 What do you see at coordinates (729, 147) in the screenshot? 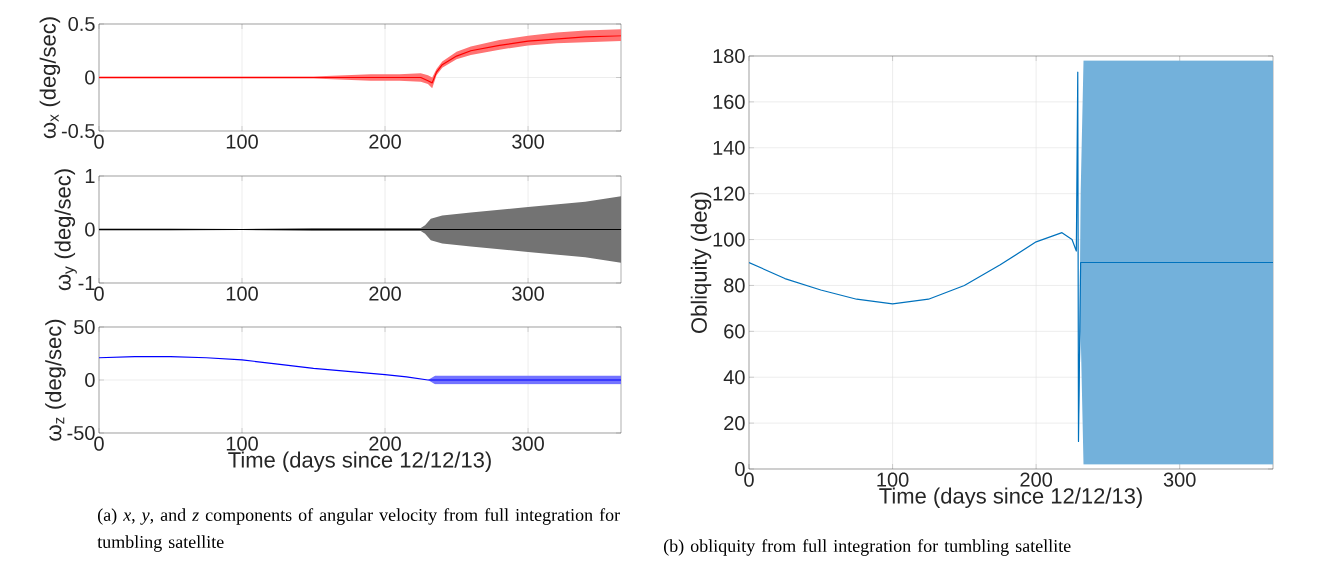
I see `y-tick-label: 140` at bounding box center [729, 147].